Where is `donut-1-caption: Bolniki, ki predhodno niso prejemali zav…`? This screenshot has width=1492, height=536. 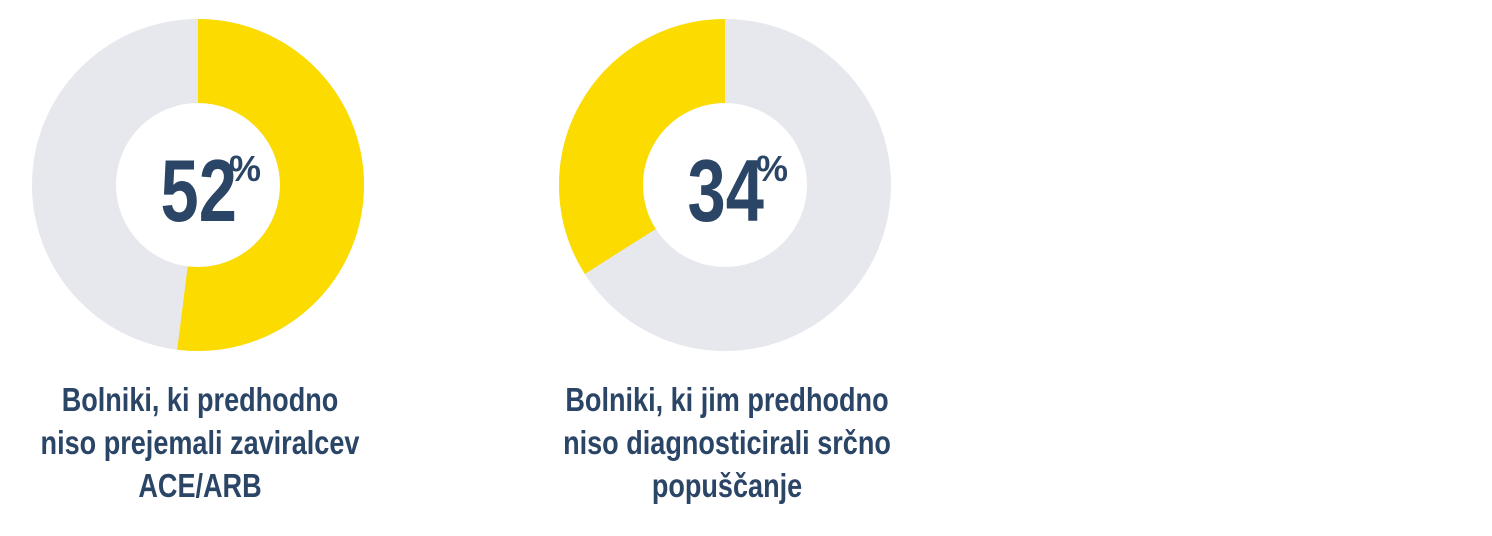
donut-1-caption: Bolniki, ki predhodno niso prejemali zav… is located at coordinates (200, 442).